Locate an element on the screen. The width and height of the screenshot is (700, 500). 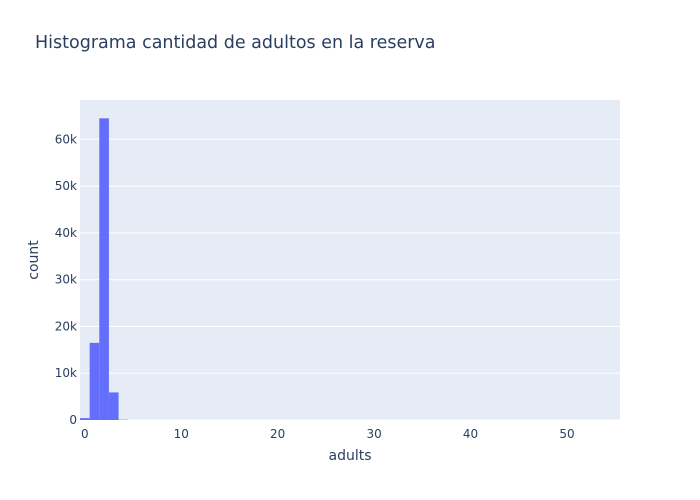
y-tick-label: 40k is located at coordinates (66, 233).